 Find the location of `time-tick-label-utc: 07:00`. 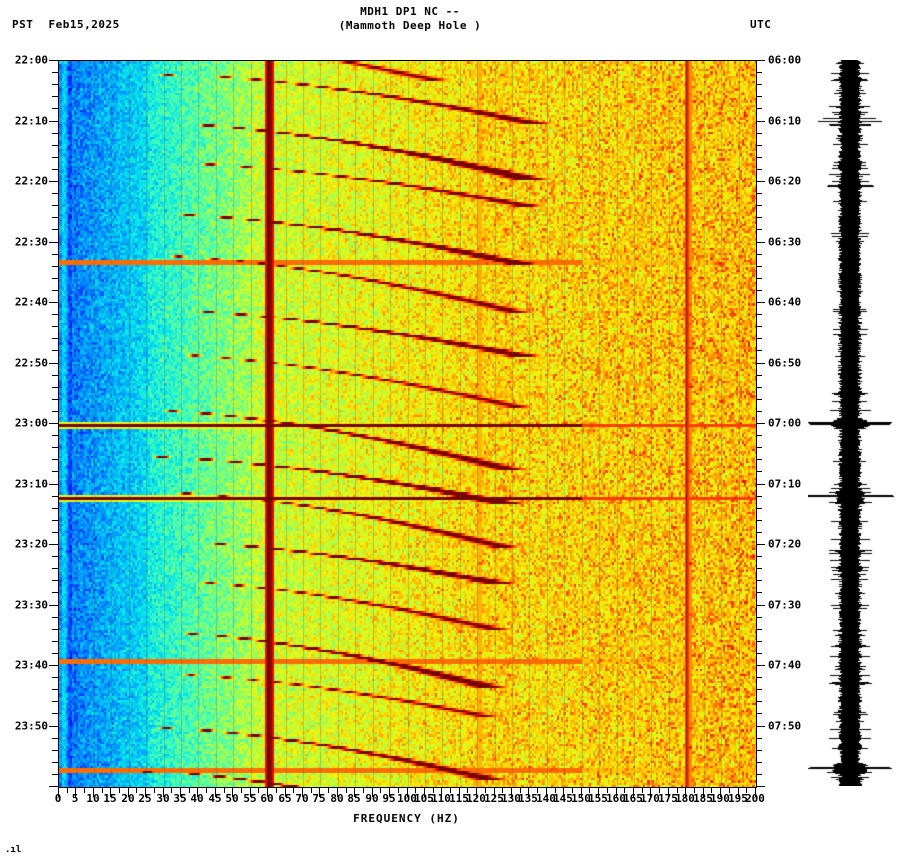

time-tick-label-utc: 07:00 is located at coordinates (785, 423).